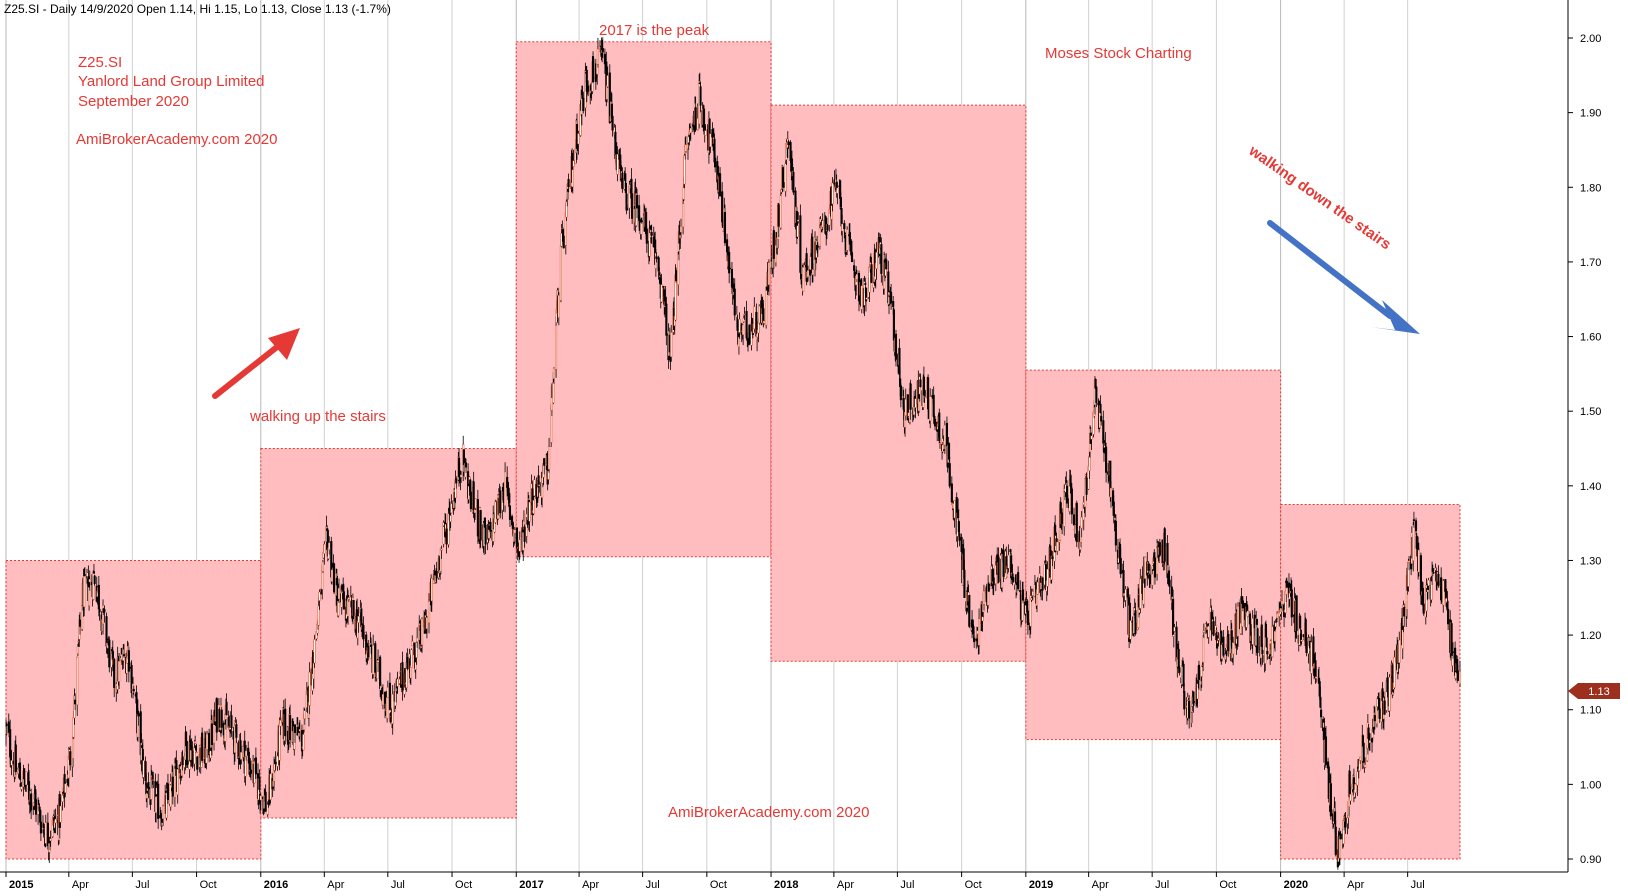 The image size is (1628, 896). Describe the element at coordinates (208, 885) in the screenshot. I see `x-tick-label: Oct` at that location.